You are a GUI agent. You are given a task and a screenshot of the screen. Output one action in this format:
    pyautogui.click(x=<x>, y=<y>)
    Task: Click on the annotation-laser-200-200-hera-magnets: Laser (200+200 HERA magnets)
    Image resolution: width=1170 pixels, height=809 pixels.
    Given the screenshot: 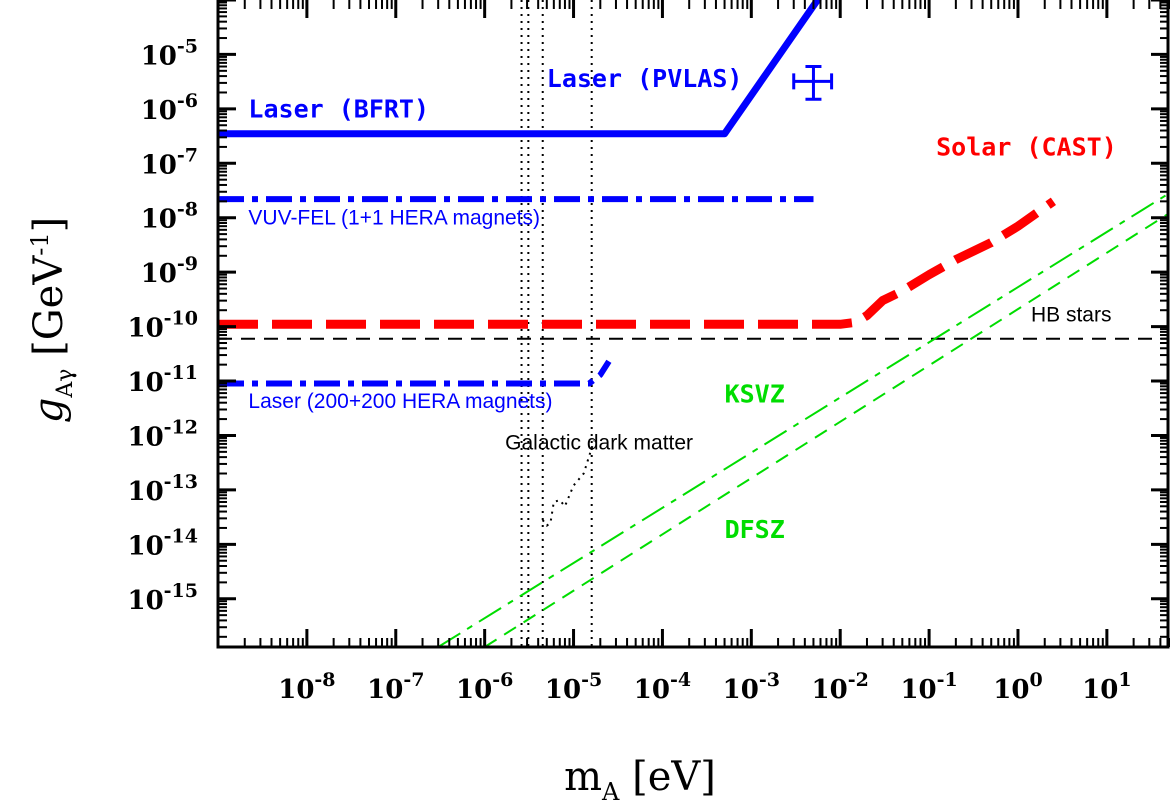 What is the action you would take?
    pyautogui.click(x=400, y=401)
    